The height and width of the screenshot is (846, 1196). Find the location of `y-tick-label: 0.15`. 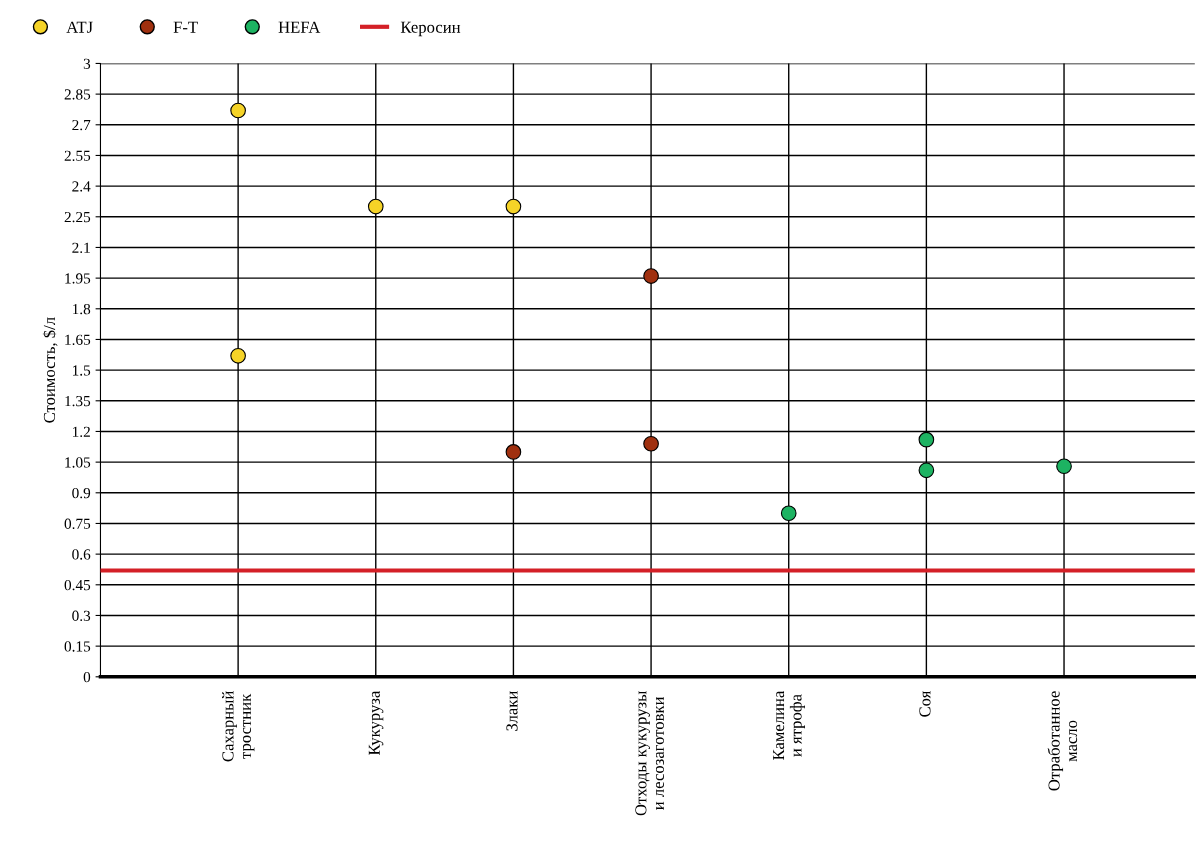

y-tick-label: 0.15 is located at coordinates (77, 646).